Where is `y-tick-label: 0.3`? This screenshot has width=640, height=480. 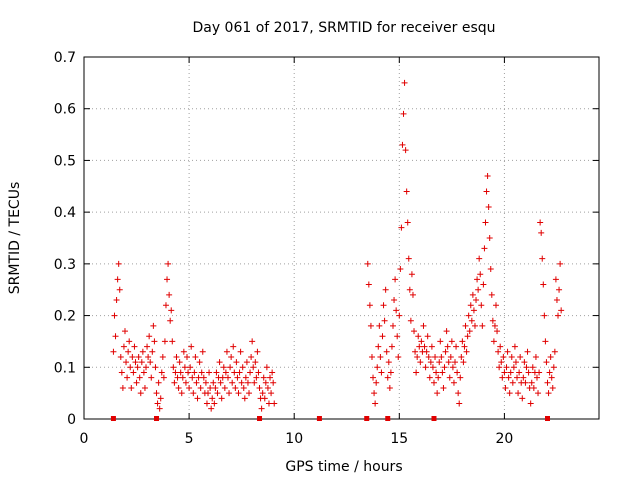 y-tick-label: 0.3 is located at coordinates (65, 265).